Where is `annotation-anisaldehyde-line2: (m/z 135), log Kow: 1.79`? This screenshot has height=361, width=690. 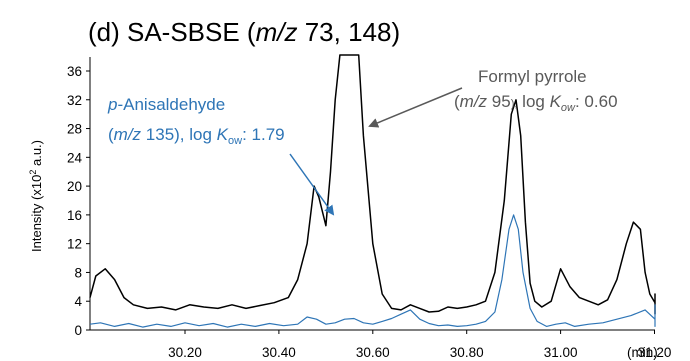 annotation-anisaldehyde-line2: (m/z 135), log Kow: 1.79 is located at coordinates (196, 136).